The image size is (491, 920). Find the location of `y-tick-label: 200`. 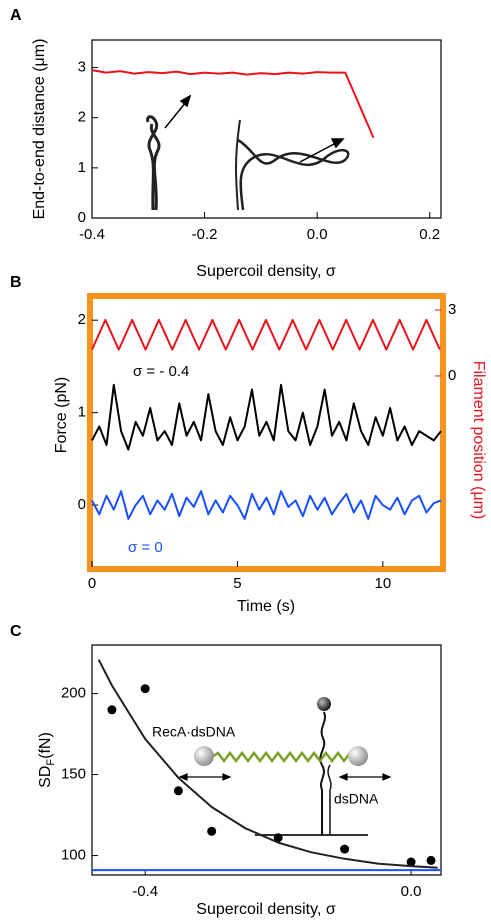

y-tick-label: 200 is located at coordinates (73, 693).